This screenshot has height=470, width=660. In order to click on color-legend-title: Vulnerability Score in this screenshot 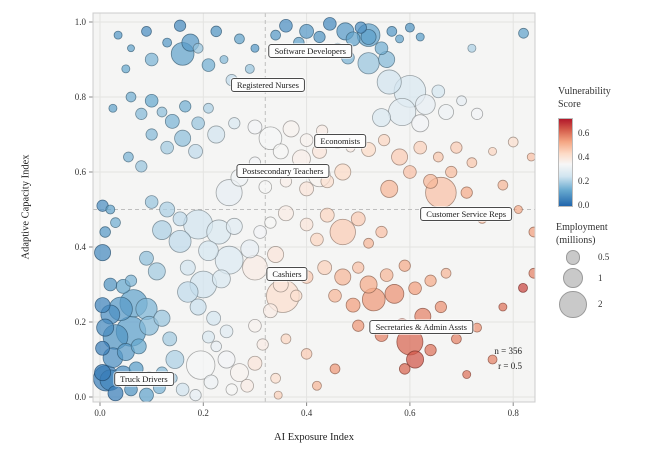, I will do `click(584, 98)`.